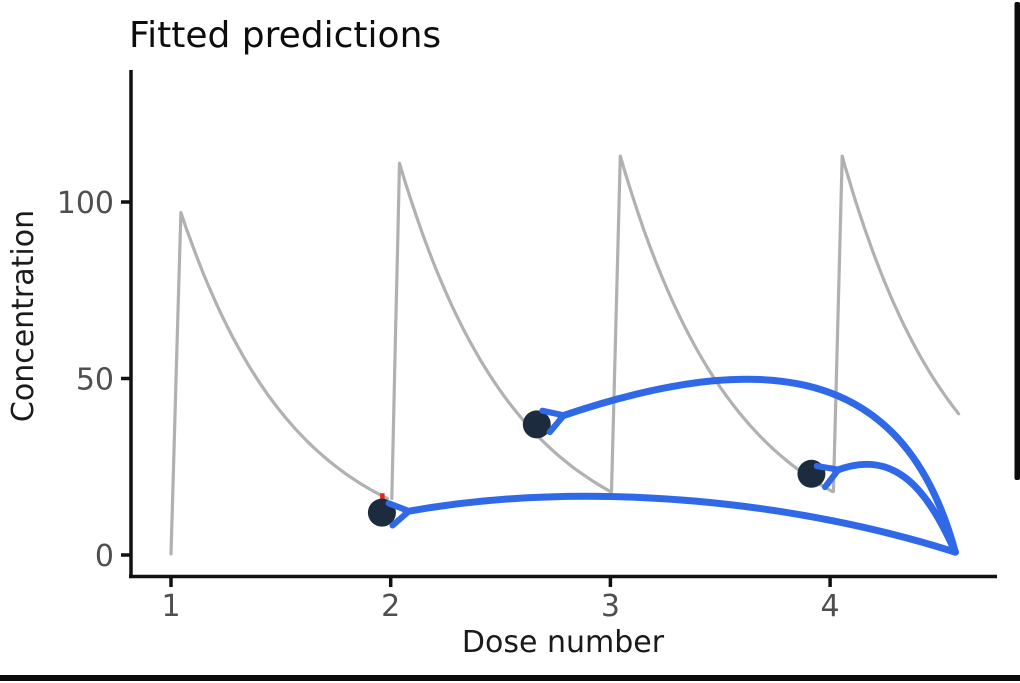 This screenshot has width=1020, height=683. Describe the element at coordinates (104, 556) in the screenshot. I see `y-tick-label: 0` at that location.